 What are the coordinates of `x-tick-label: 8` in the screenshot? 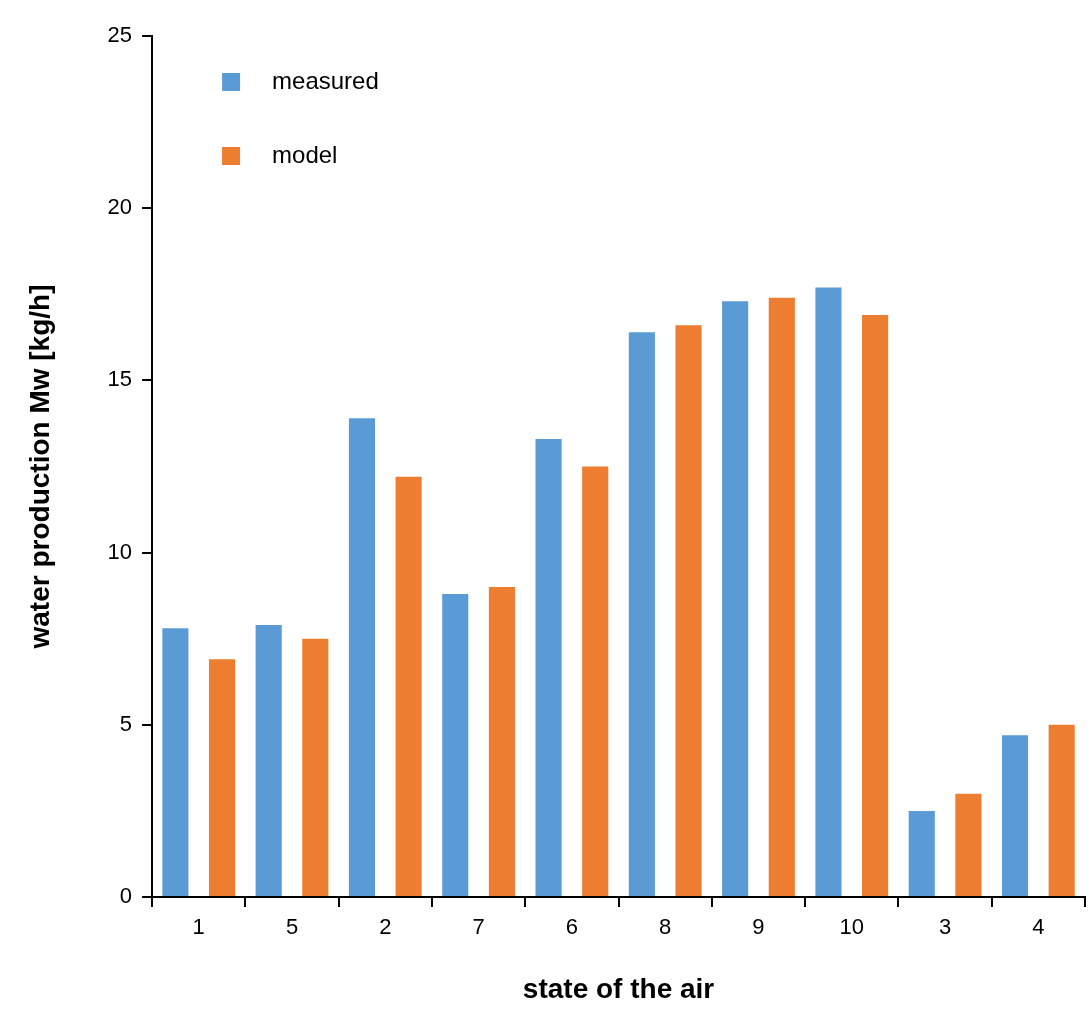 It's located at (665, 927).